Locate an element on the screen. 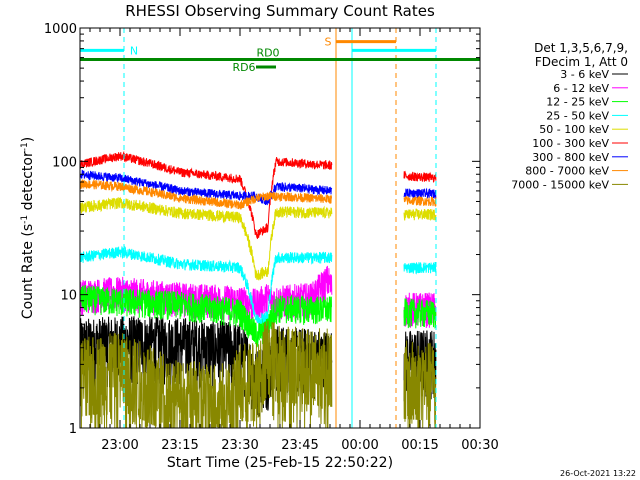 The image size is (640, 480). x-tick-label: 00:00 is located at coordinates (359, 445).